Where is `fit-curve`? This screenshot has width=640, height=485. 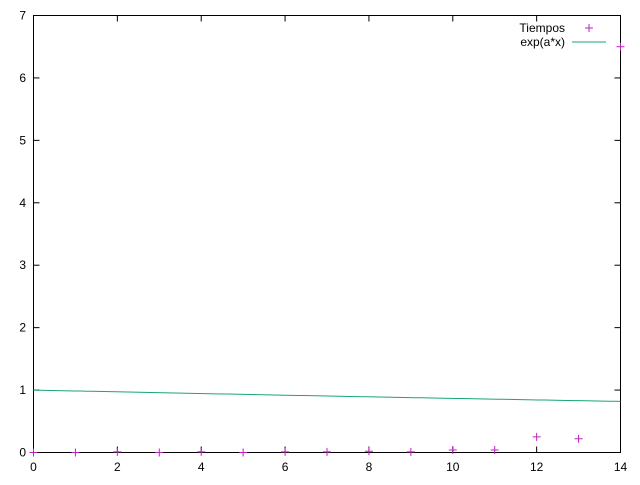 fit-curve is located at coordinates (327, 395).